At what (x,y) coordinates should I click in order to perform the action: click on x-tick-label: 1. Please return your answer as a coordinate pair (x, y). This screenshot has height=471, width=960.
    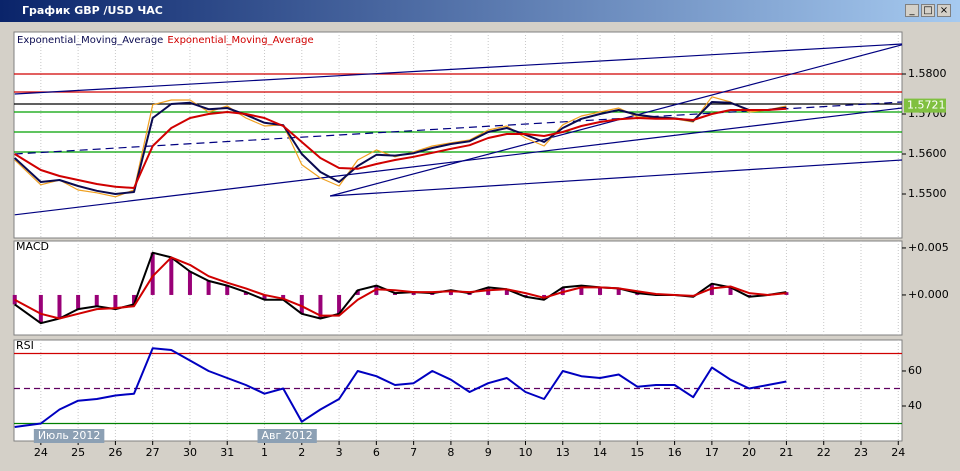
    Looking at the image, I should click on (264, 452).